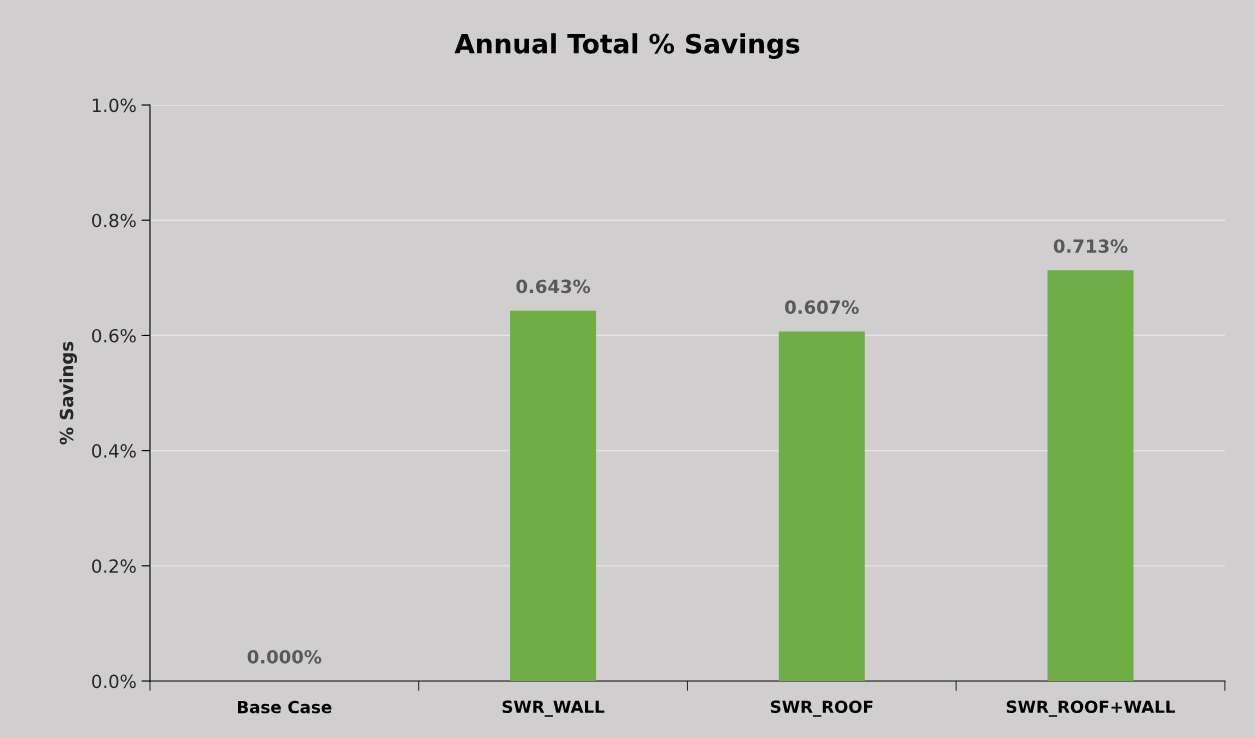 The width and height of the screenshot is (1255, 738). What do you see at coordinates (821, 708) in the screenshot?
I see `x-tick-label: SWR_ROOF` at bounding box center [821, 708].